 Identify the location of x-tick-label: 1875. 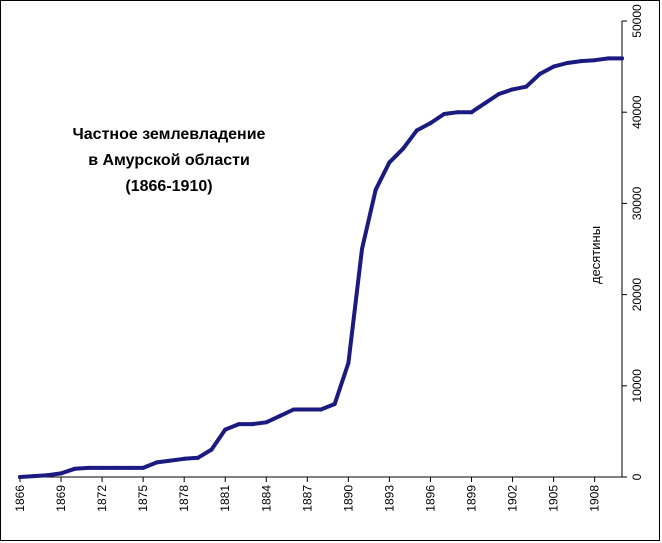
(143, 498).